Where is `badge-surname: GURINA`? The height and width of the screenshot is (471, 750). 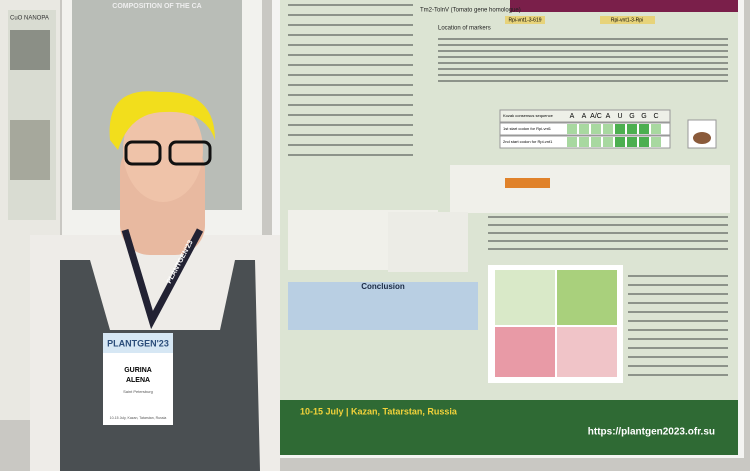 badge-surname: GURINA is located at coordinates (138, 370).